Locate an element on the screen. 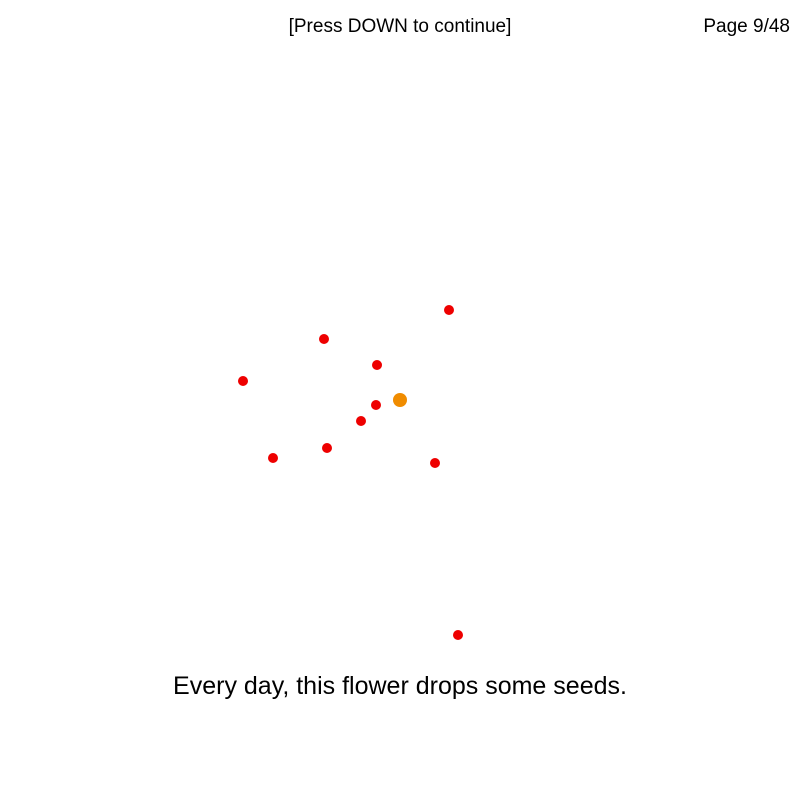 Image resolution: width=800 pixels, height=800 pixels. continue-hint: [Press DOWN to continue] is located at coordinates (400, 26).